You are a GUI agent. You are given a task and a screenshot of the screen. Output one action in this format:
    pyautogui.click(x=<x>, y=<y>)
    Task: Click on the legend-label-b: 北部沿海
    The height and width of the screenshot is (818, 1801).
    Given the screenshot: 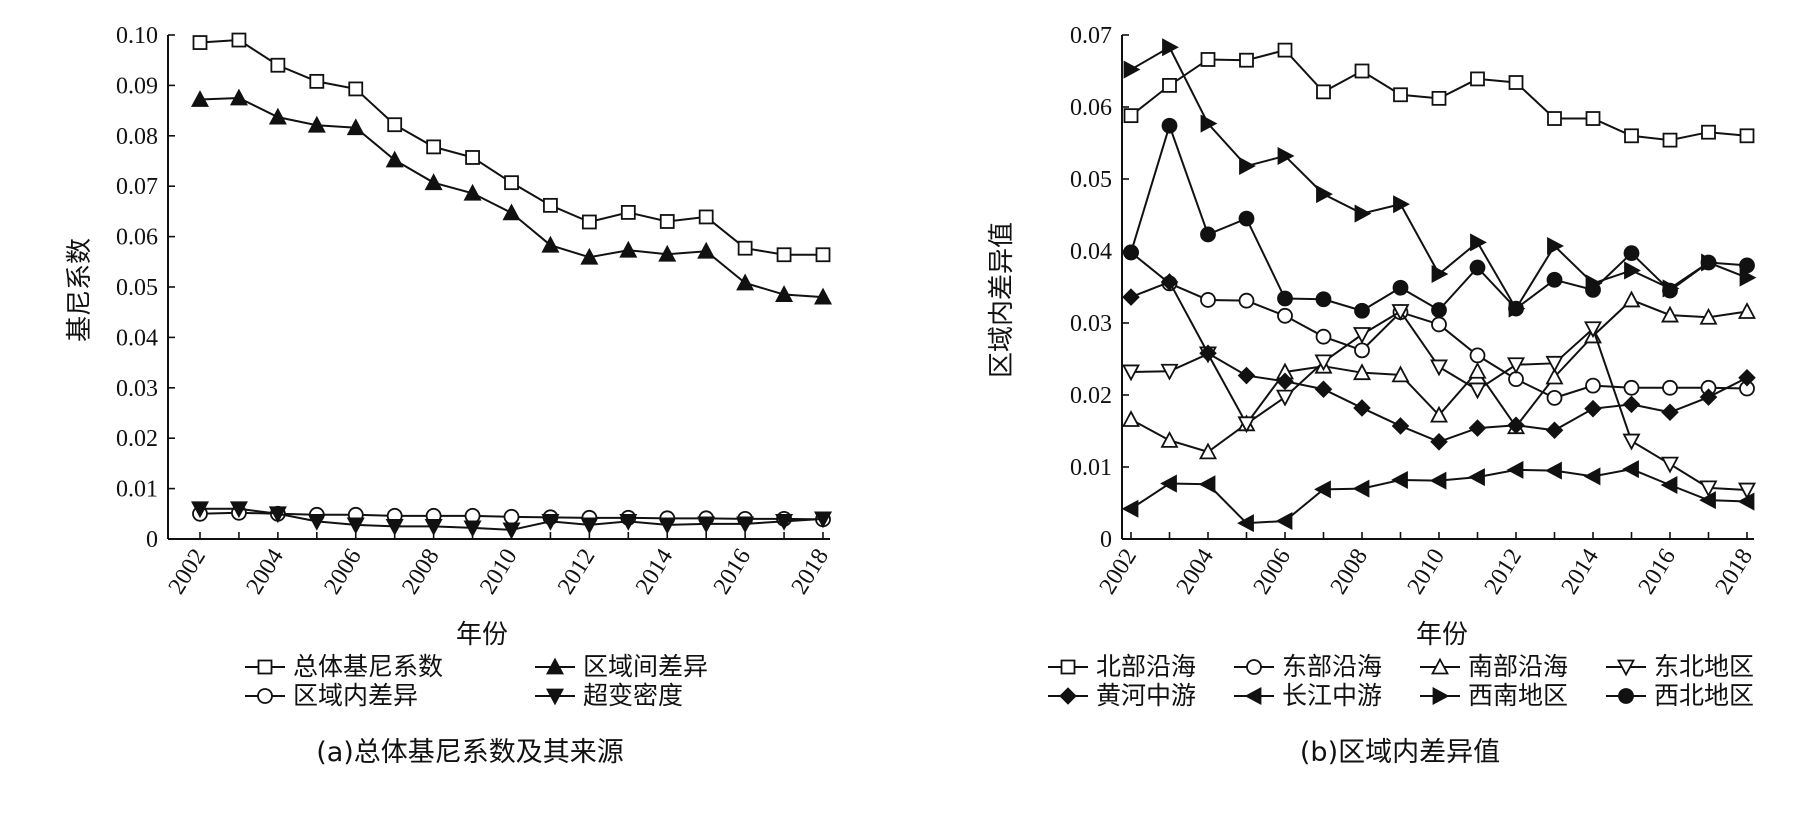 What is the action you would take?
    pyautogui.click(x=1146, y=666)
    